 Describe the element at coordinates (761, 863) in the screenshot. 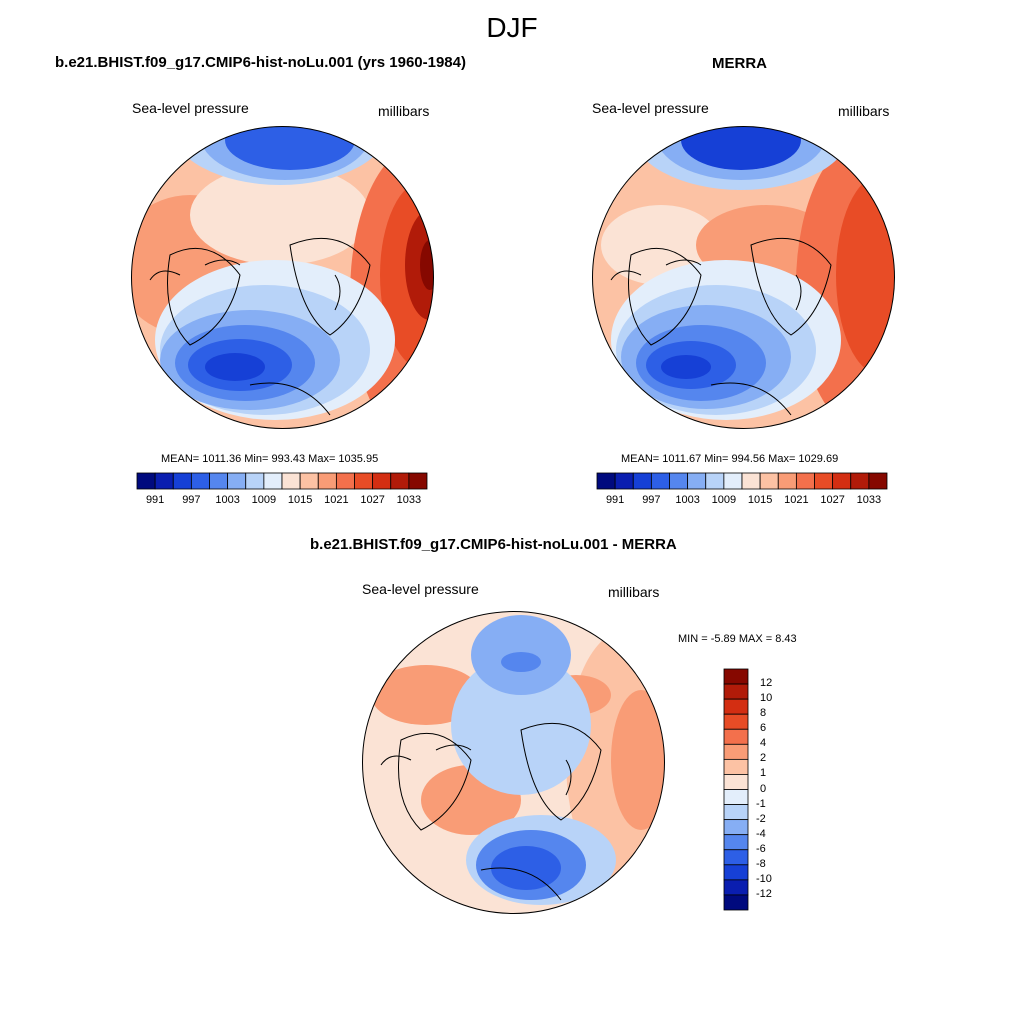

I see `panel3-colorbar-tick-label: -8` at that location.